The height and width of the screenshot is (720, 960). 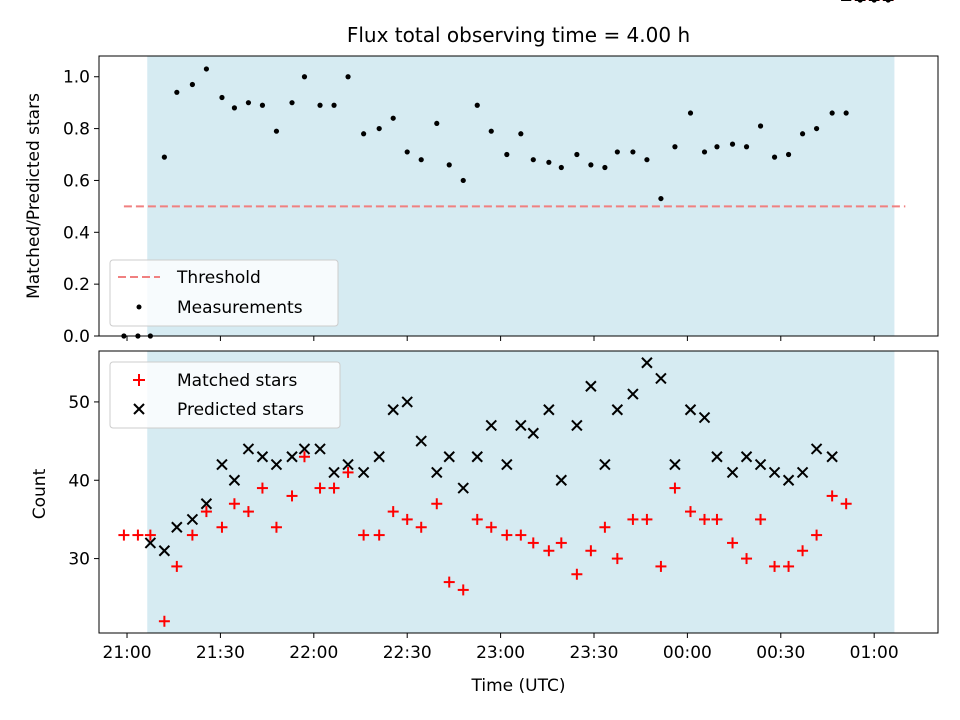 I want to click on top-y-ticks: 0.0 0.2 0.4 0.6 0.8 1.0, so click(x=81, y=207).